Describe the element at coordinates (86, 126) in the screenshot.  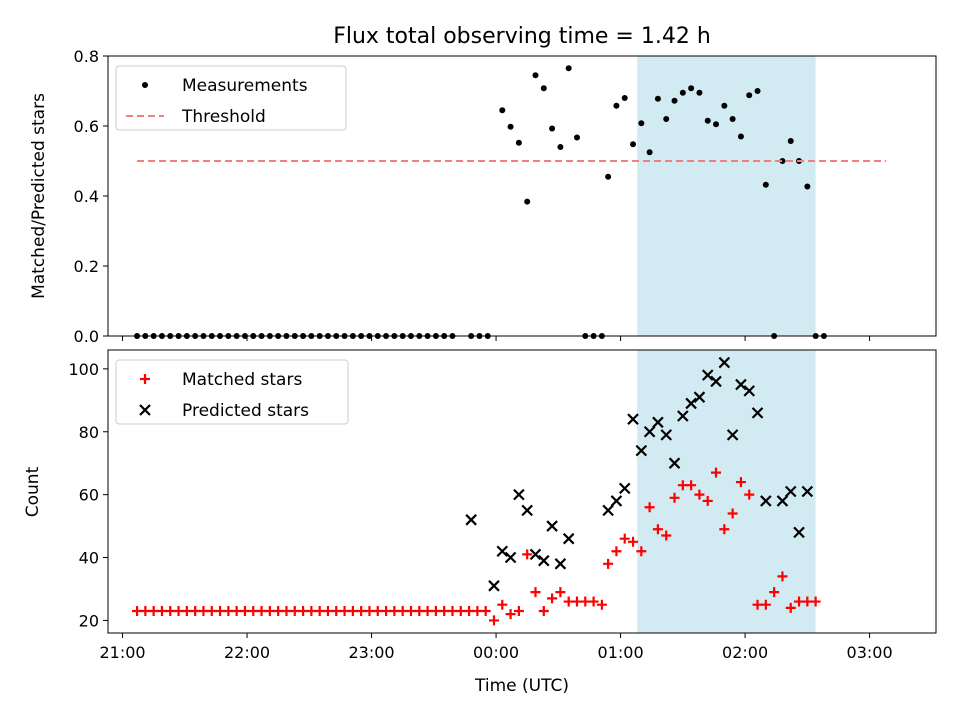
I see `y-tick-label-0-3: 0.6` at that location.